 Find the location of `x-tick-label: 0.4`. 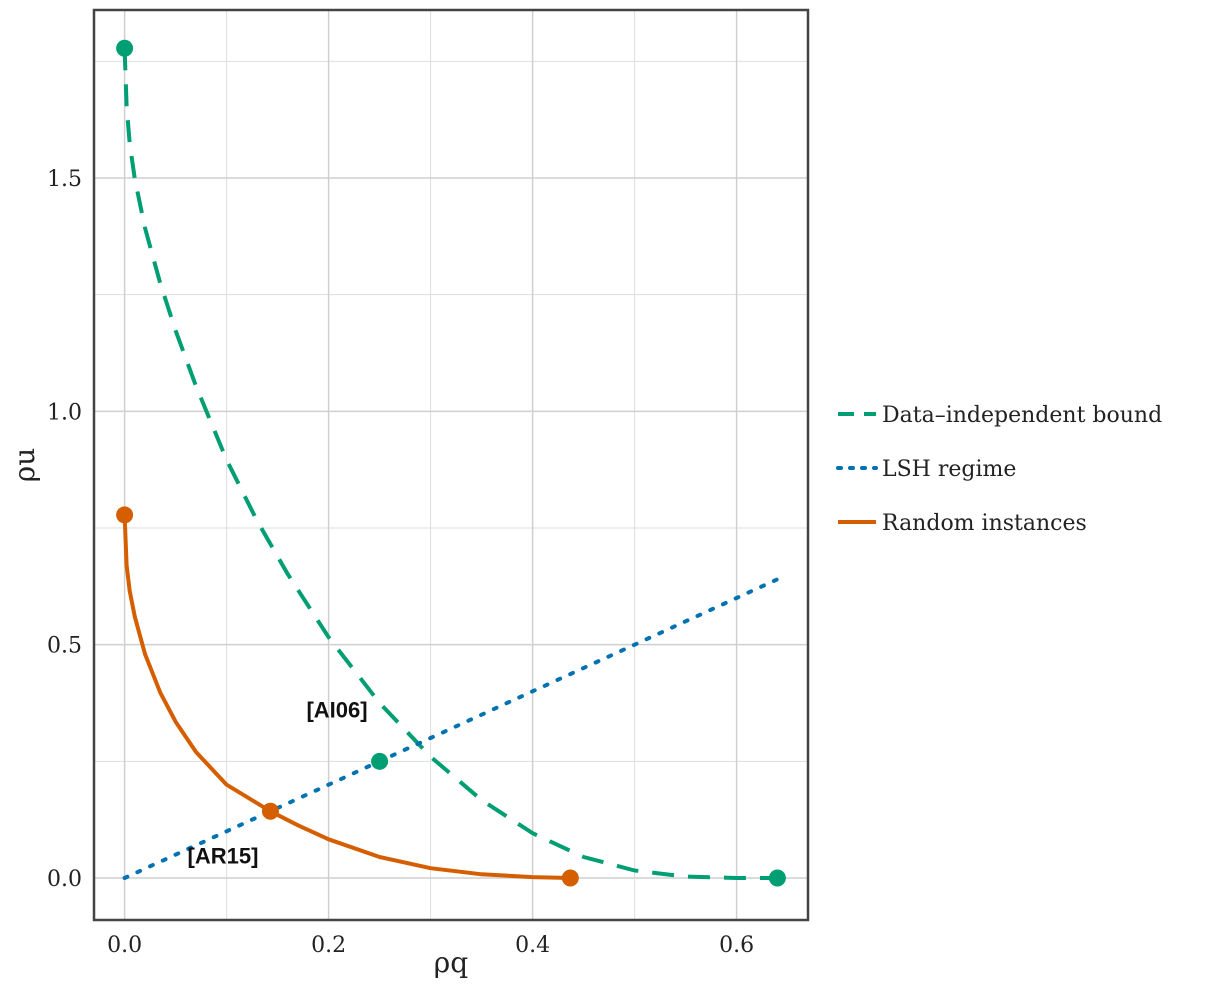

x-tick-label: 0.4 is located at coordinates (532, 945).